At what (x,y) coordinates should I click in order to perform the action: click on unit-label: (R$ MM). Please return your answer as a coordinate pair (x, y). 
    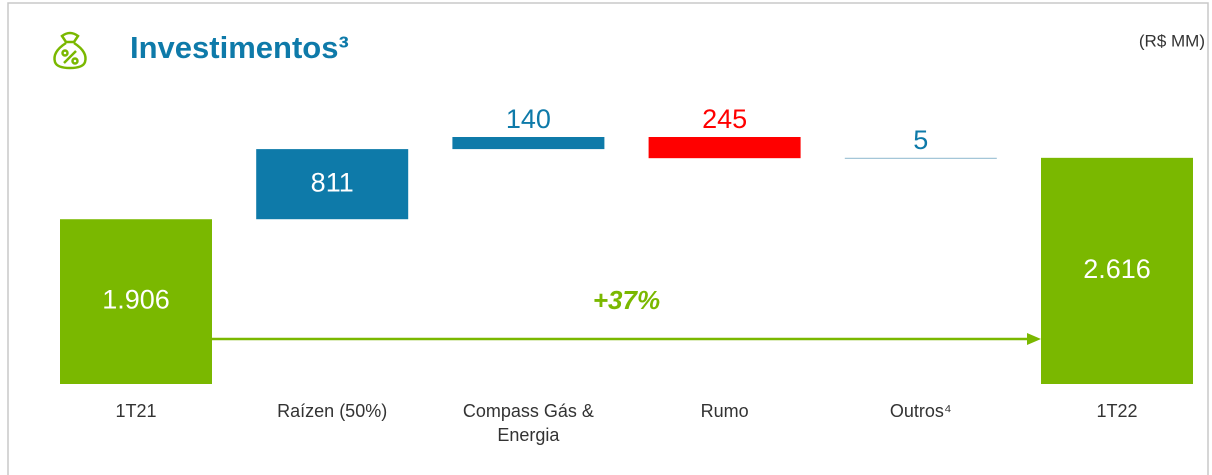
    Looking at the image, I should click on (1172, 40).